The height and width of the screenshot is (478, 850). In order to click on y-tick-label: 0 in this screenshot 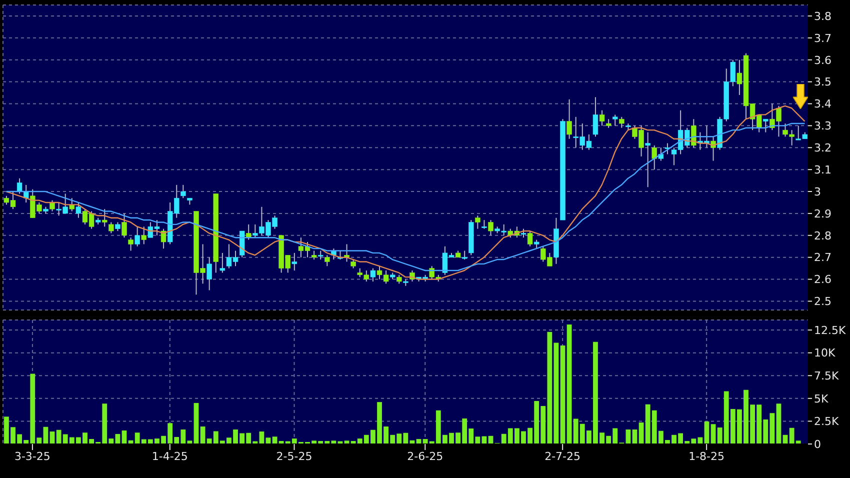, I will do `click(817, 444)`.